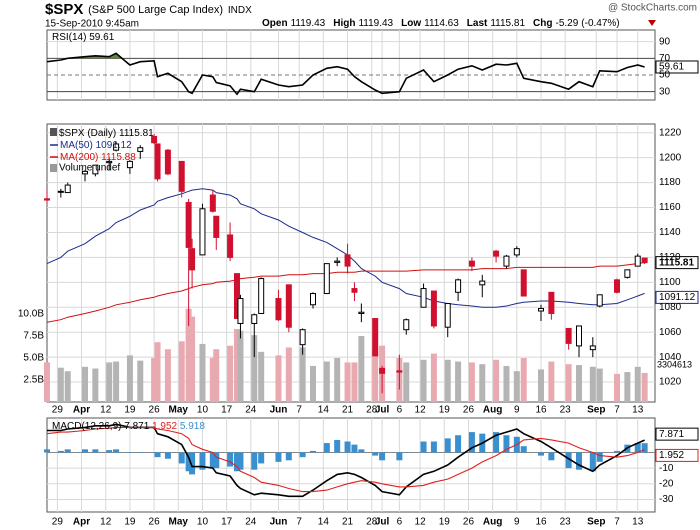  Describe the element at coordinates (670, 182) in the screenshot. I see `y-tick-label: 1180` at that location.